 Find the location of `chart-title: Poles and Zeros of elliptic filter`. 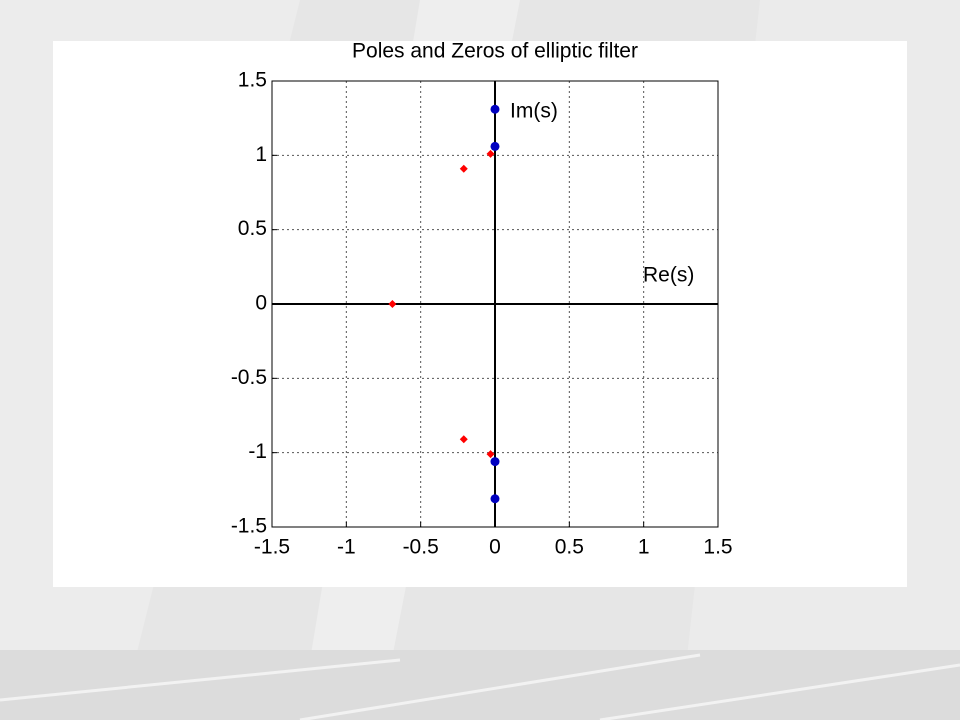

chart-title: Poles and Zeros of elliptic filter is located at coordinates (495, 51).